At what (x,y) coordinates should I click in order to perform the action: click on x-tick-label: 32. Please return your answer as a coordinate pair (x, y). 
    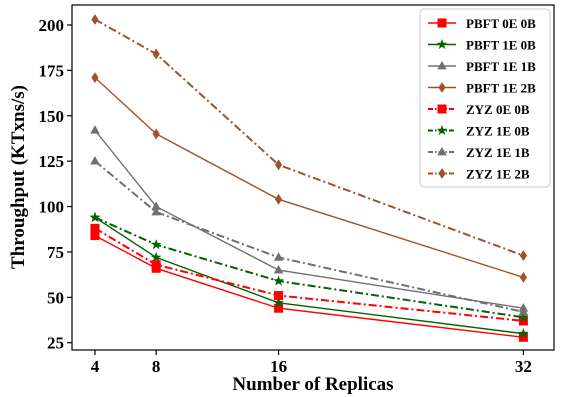
    Looking at the image, I should click on (523, 366).